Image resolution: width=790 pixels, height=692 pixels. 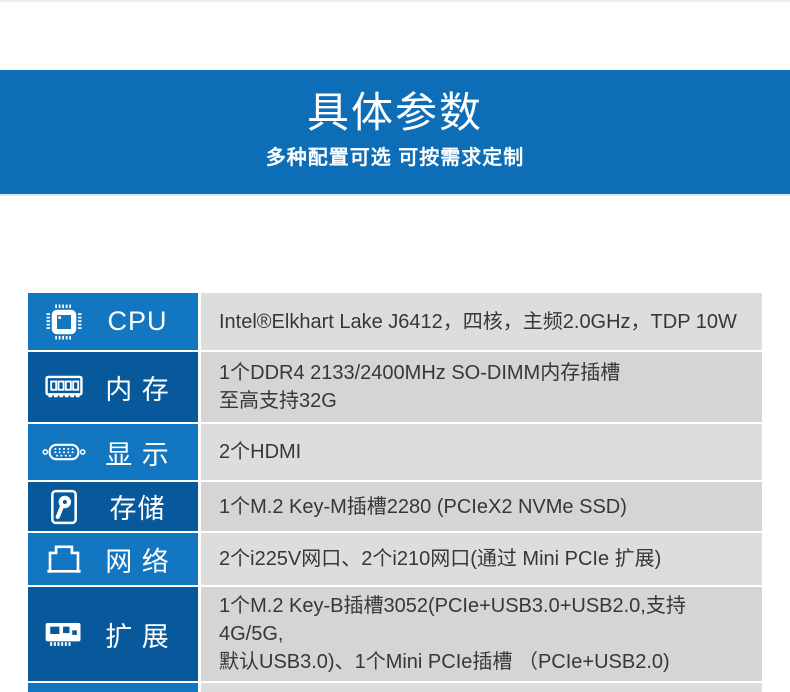 What do you see at coordinates (394, 112) in the screenshot?
I see `page-title: 具体参数` at bounding box center [394, 112].